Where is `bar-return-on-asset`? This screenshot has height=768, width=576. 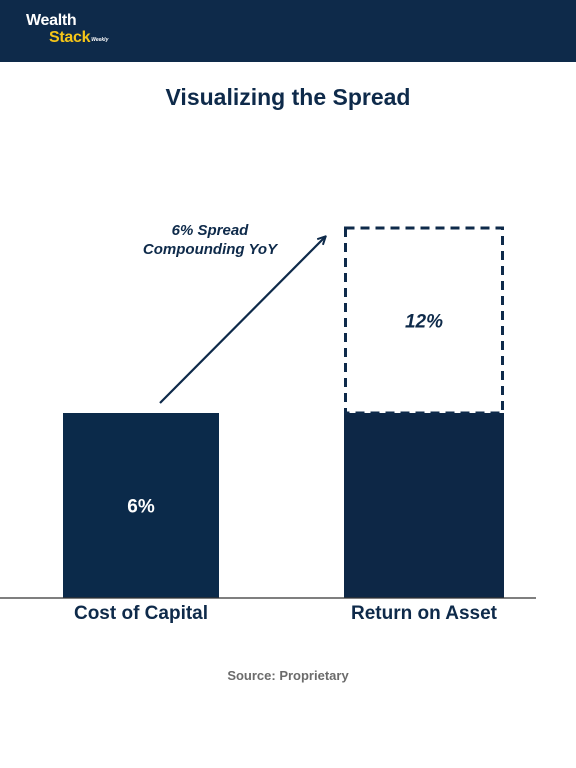
bar-return-on-asset is located at coordinates (424, 505).